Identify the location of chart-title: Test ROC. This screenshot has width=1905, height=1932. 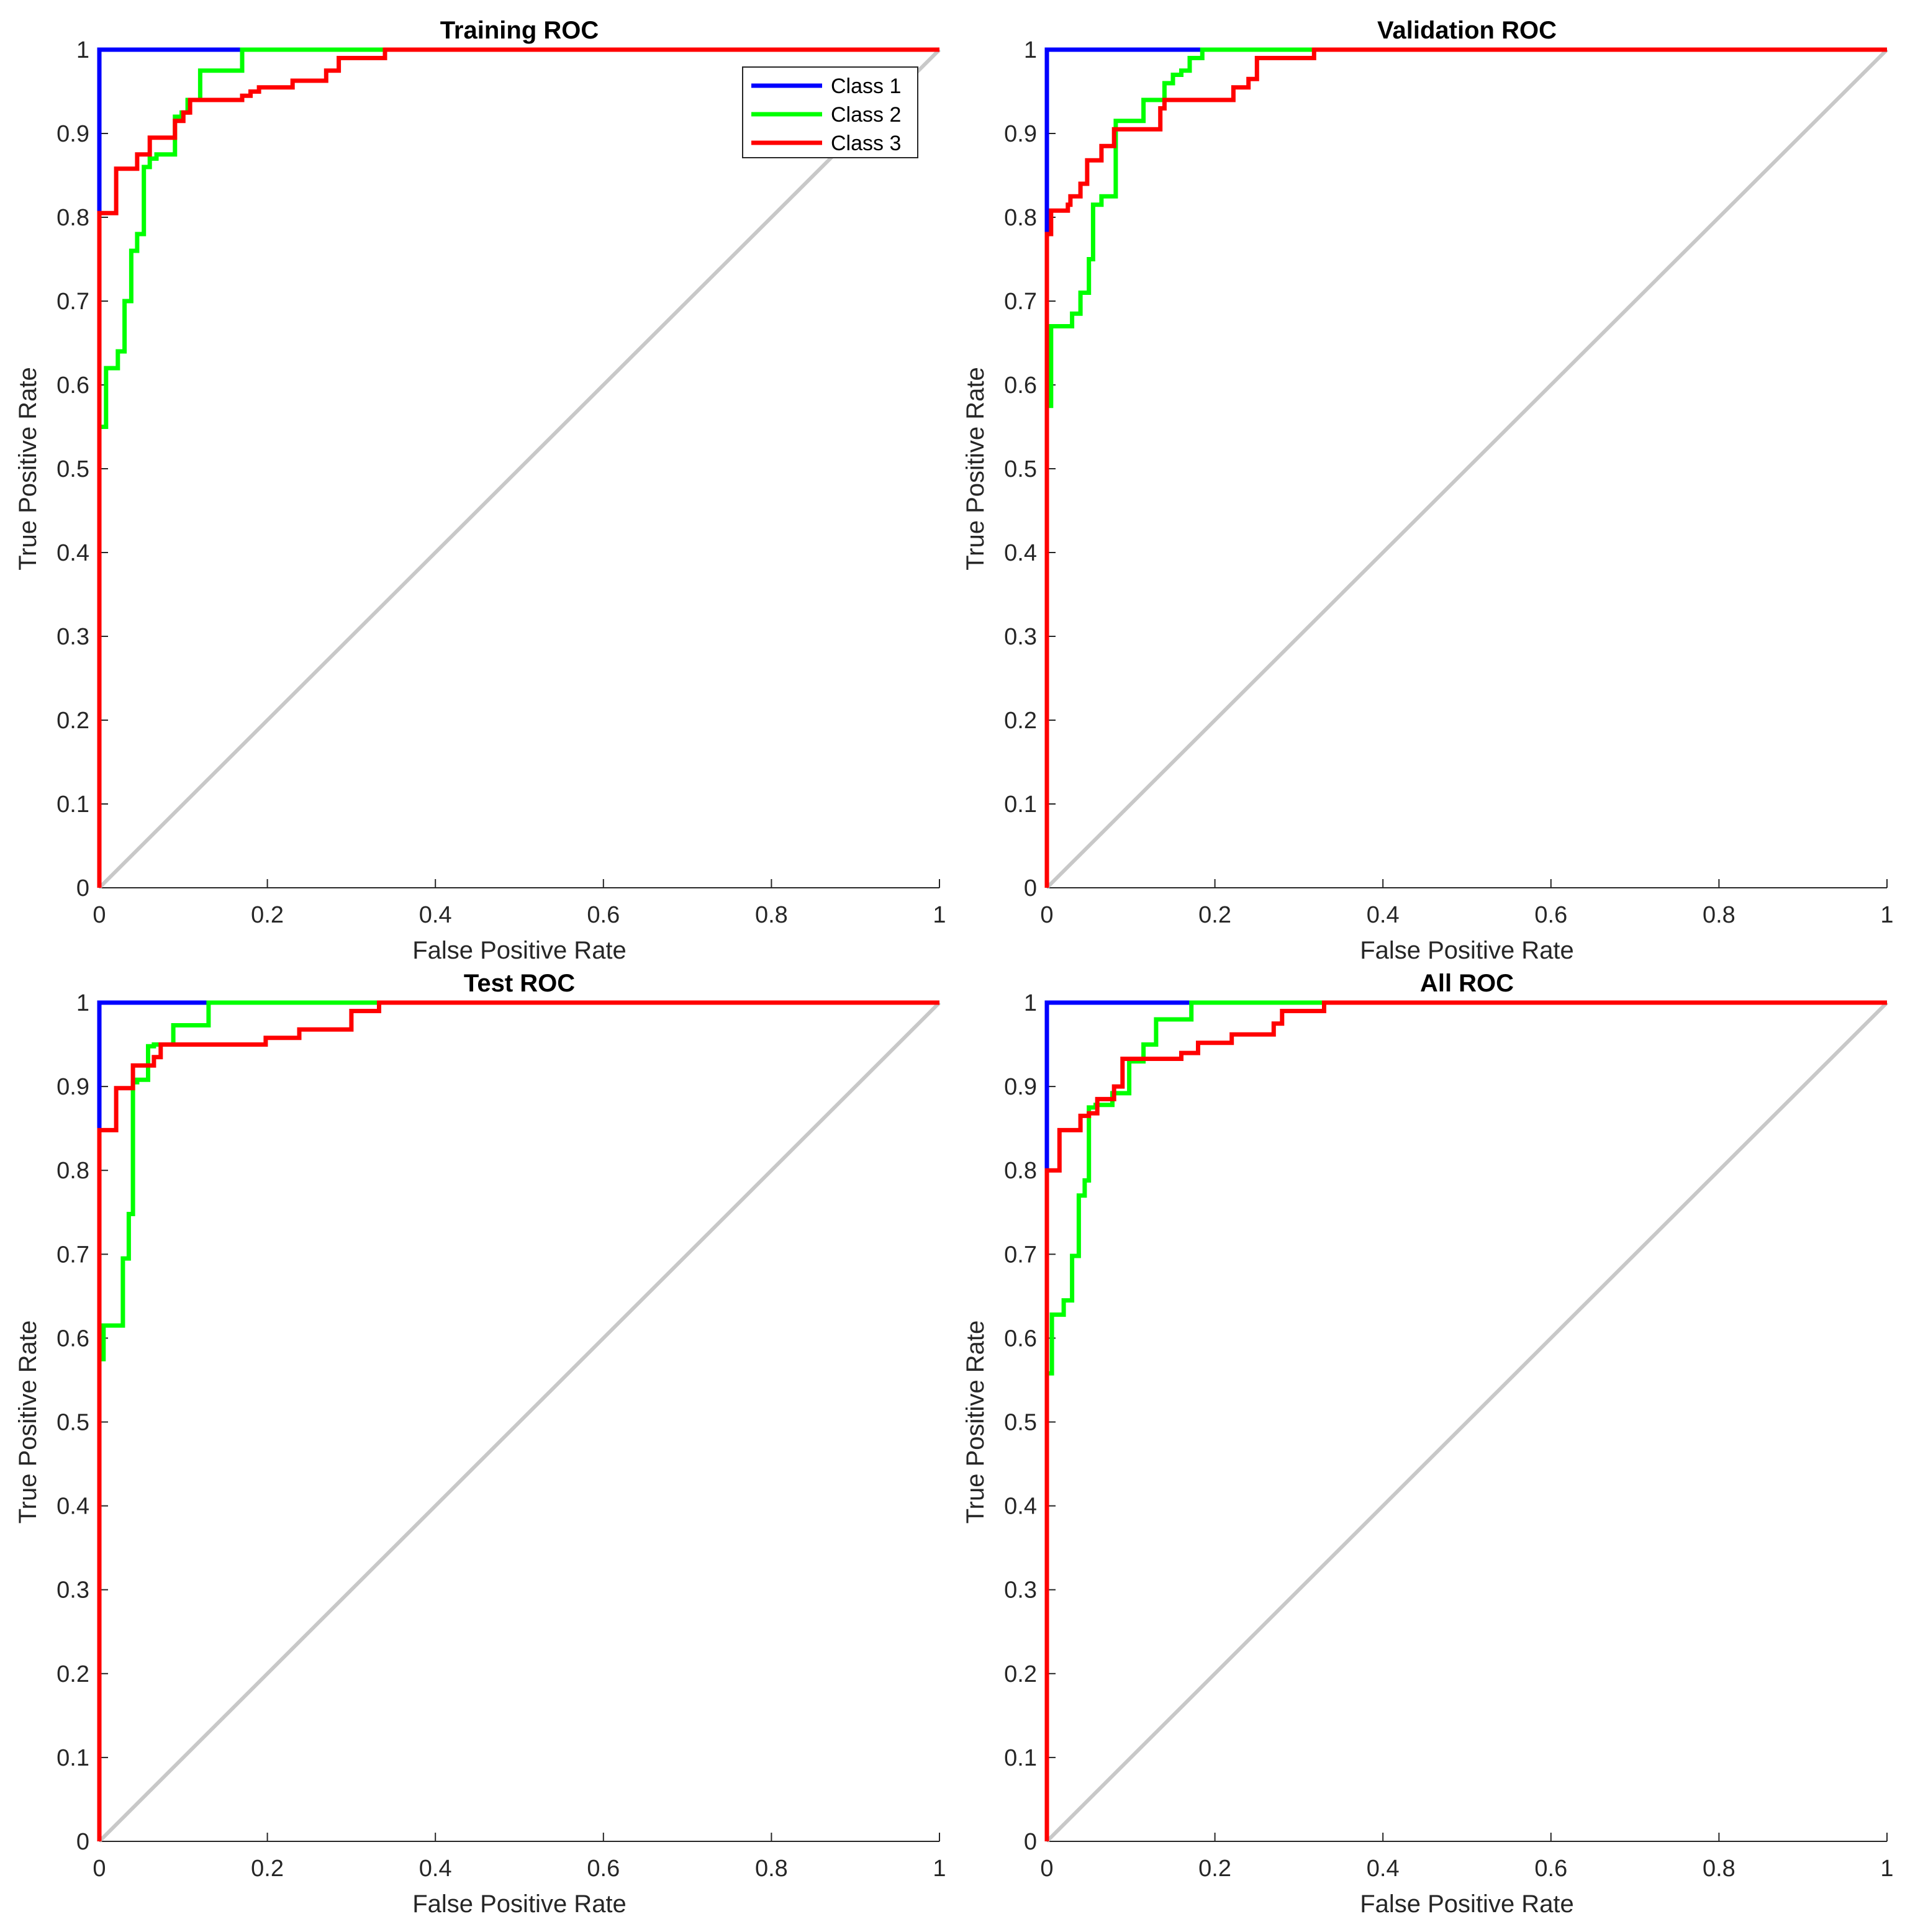
(519, 983).